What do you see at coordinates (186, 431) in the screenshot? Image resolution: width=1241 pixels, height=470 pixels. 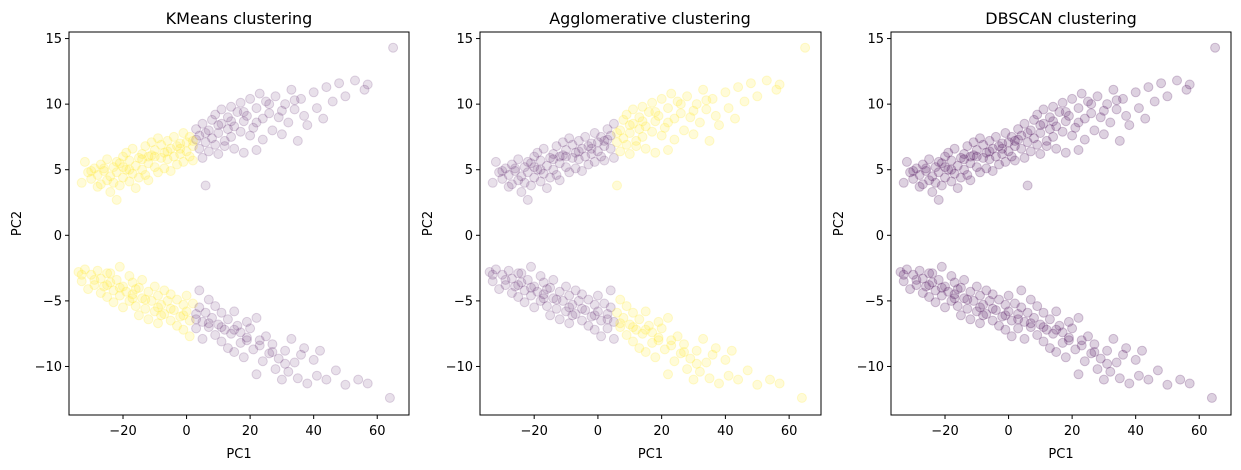 I see `kmeans-xtick-label: 0` at bounding box center [186, 431].